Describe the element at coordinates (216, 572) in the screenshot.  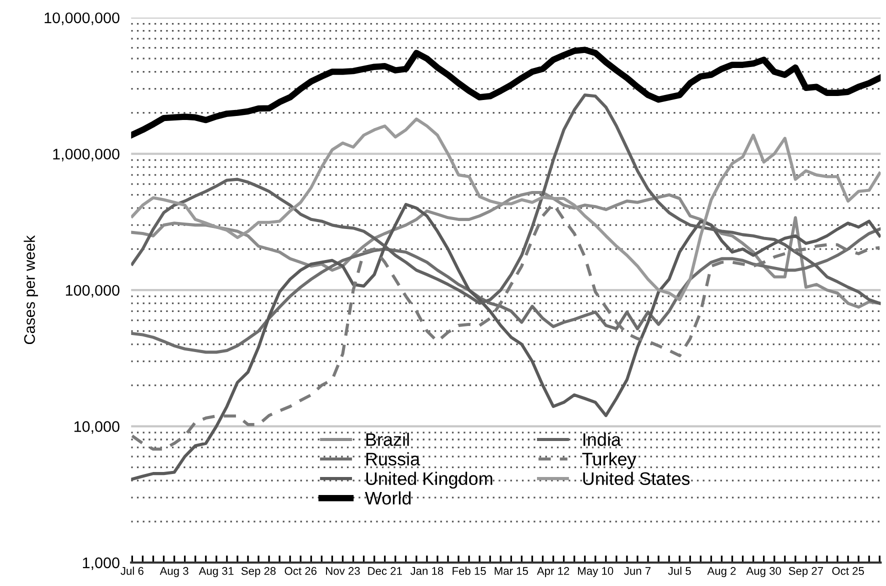
I see `x-tick-label: Aug 31` at that location.